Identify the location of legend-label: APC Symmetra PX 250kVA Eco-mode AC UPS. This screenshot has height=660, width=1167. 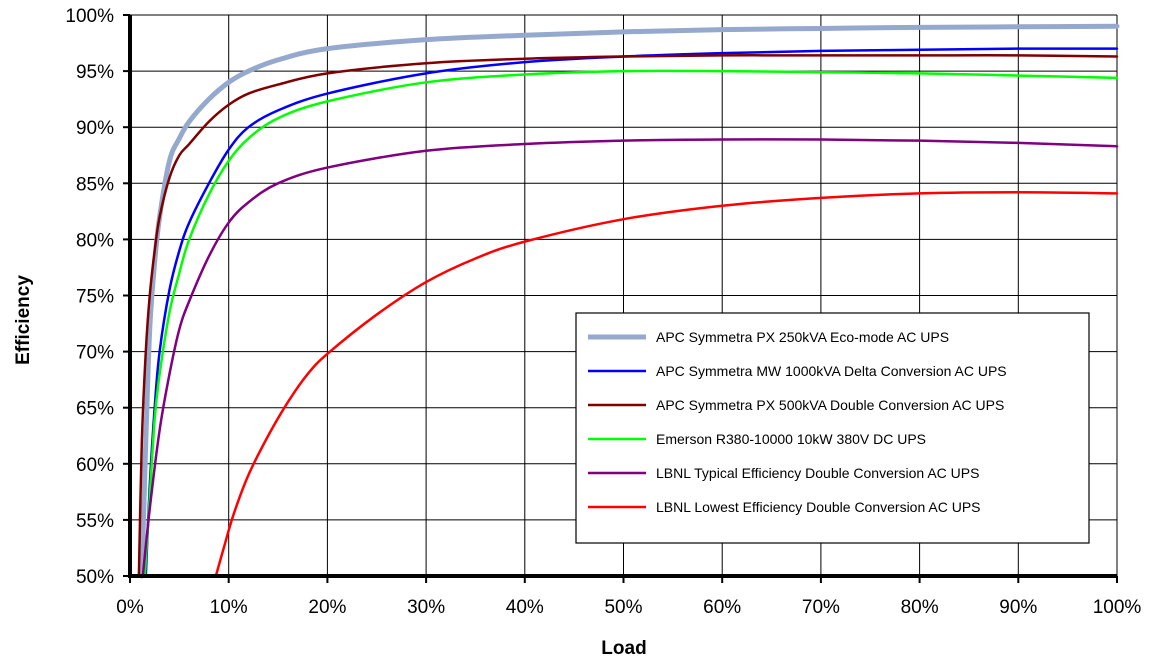
(802, 337).